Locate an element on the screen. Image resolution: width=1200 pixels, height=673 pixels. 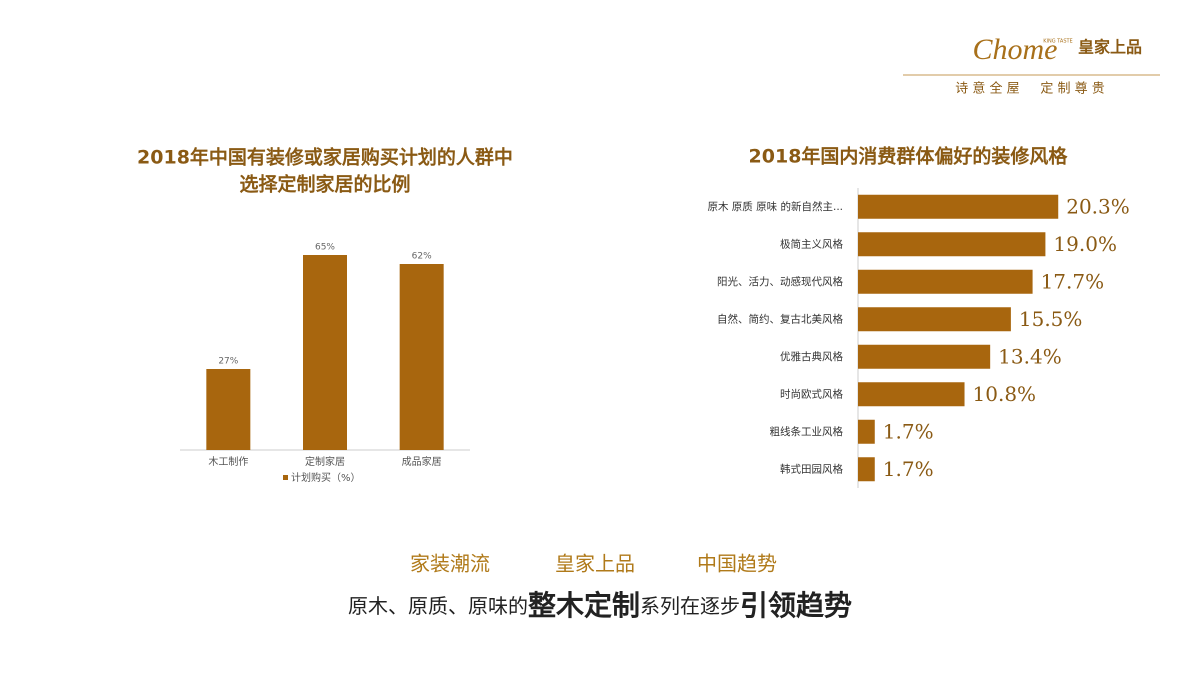
tagline-part: 原木、原质、原味的 is located at coordinates (438, 606).